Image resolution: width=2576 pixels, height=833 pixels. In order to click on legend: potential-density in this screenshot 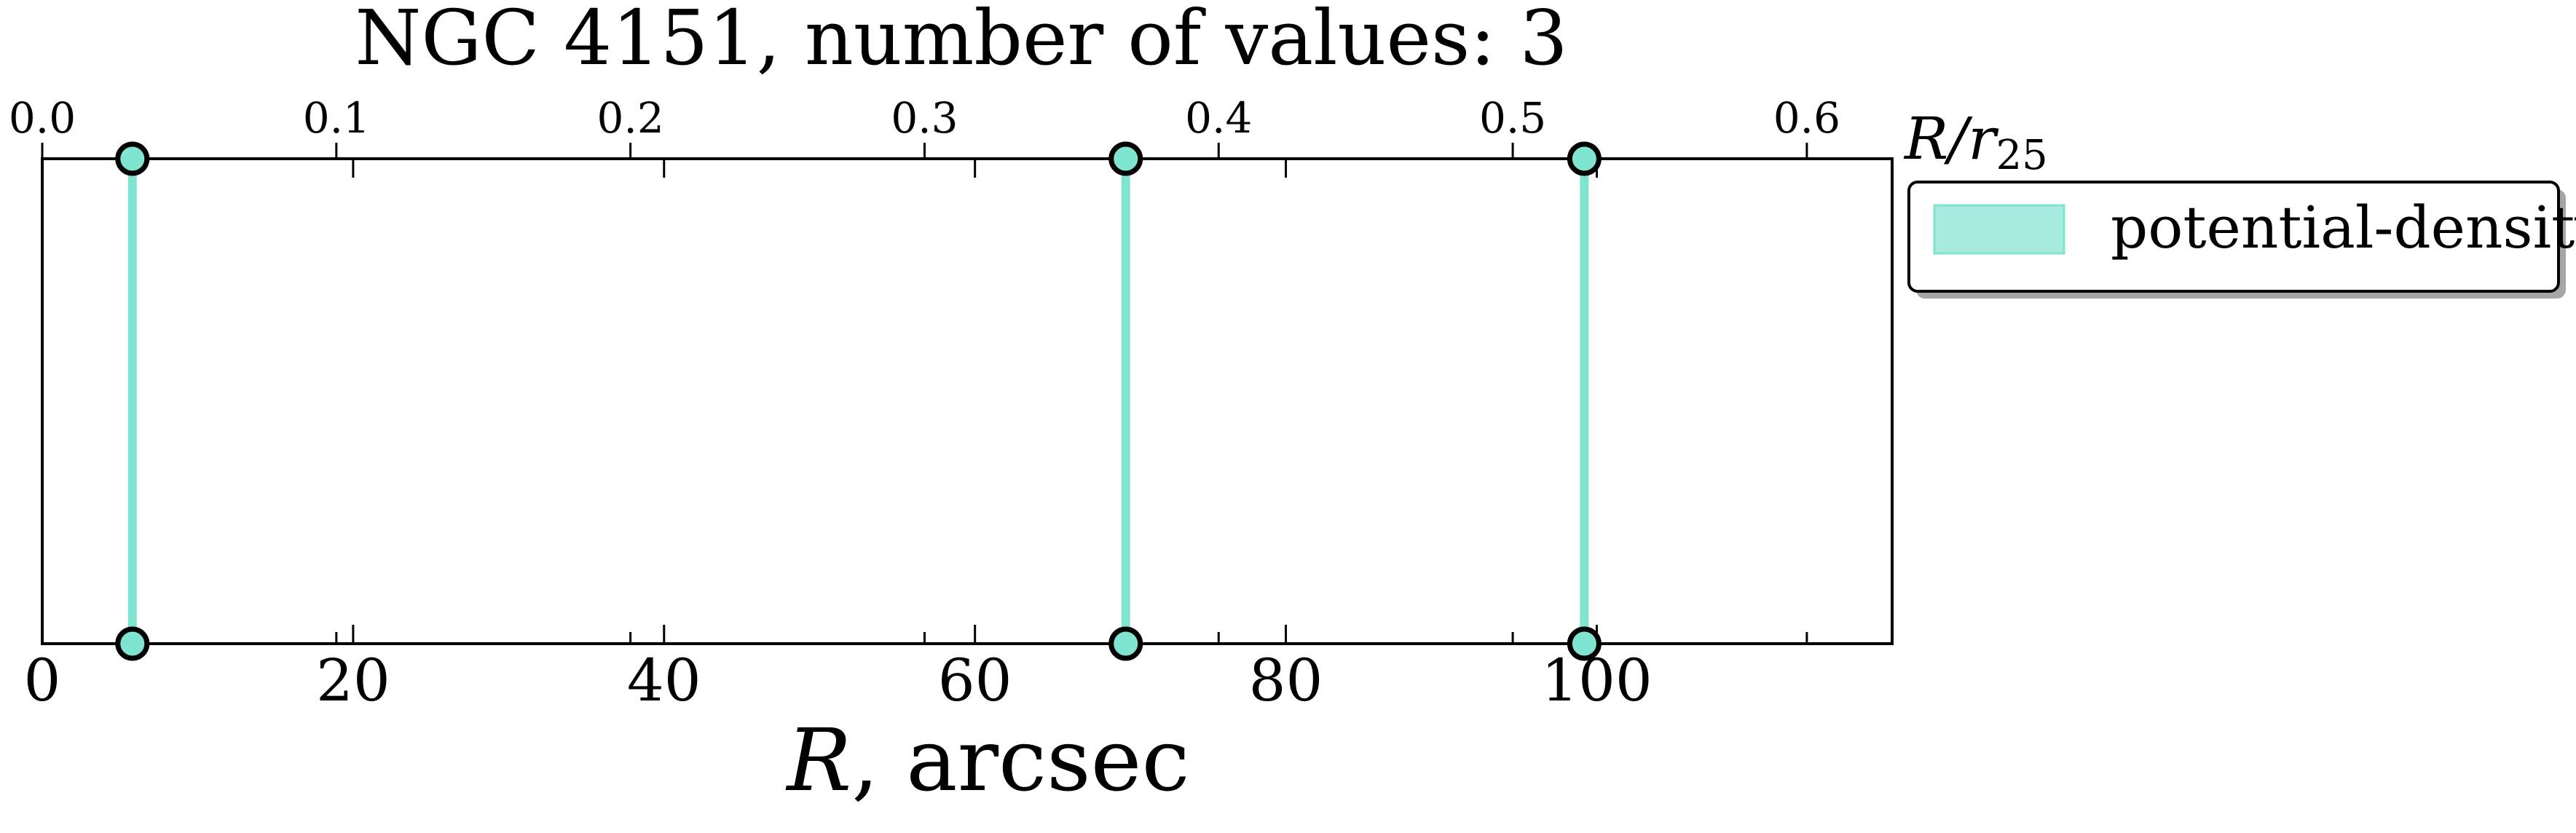, I will do `click(2241, 240)`.